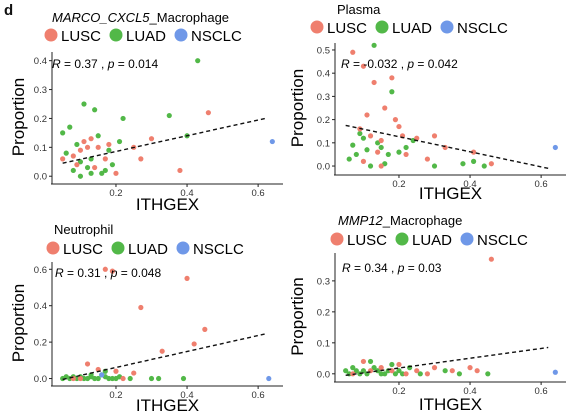  Describe the element at coordinates (392, 268) in the screenshot. I see `correlation-annotation: R = 0.34 , p = 0.03` at that location.